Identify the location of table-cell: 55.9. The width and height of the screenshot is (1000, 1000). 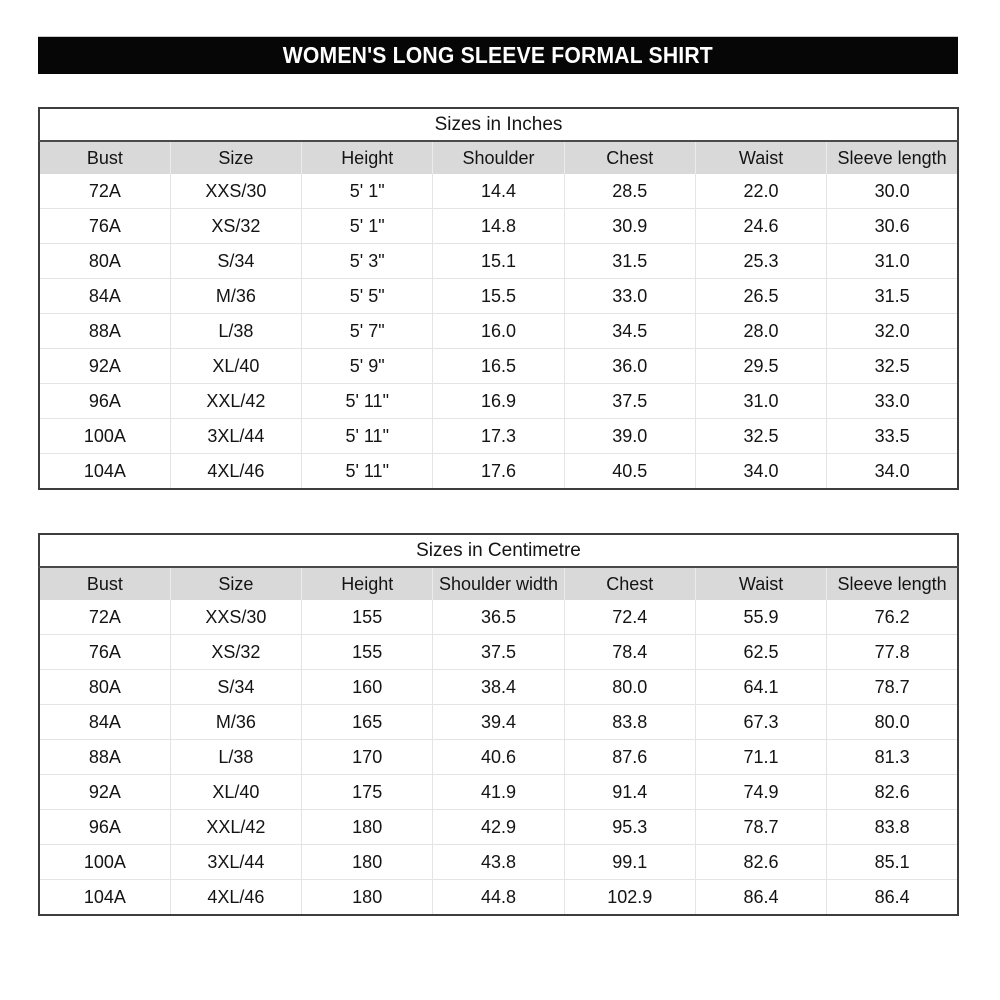
(760, 617).